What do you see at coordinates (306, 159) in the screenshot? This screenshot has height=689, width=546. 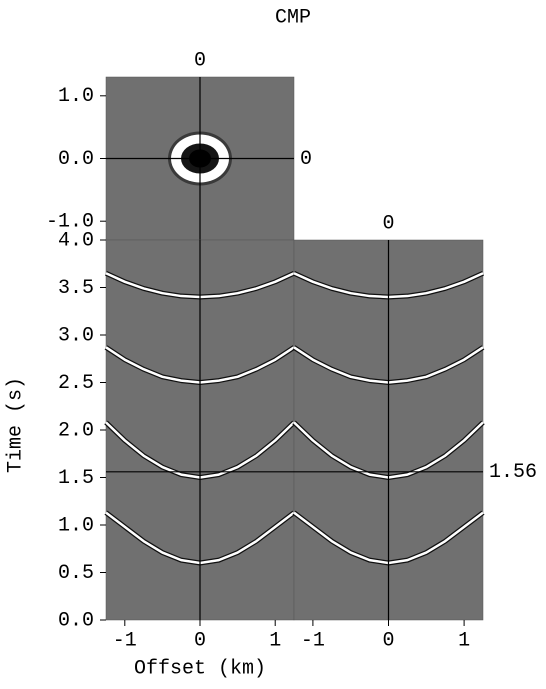 I see `crosshair-y-label: 0` at bounding box center [306, 159].